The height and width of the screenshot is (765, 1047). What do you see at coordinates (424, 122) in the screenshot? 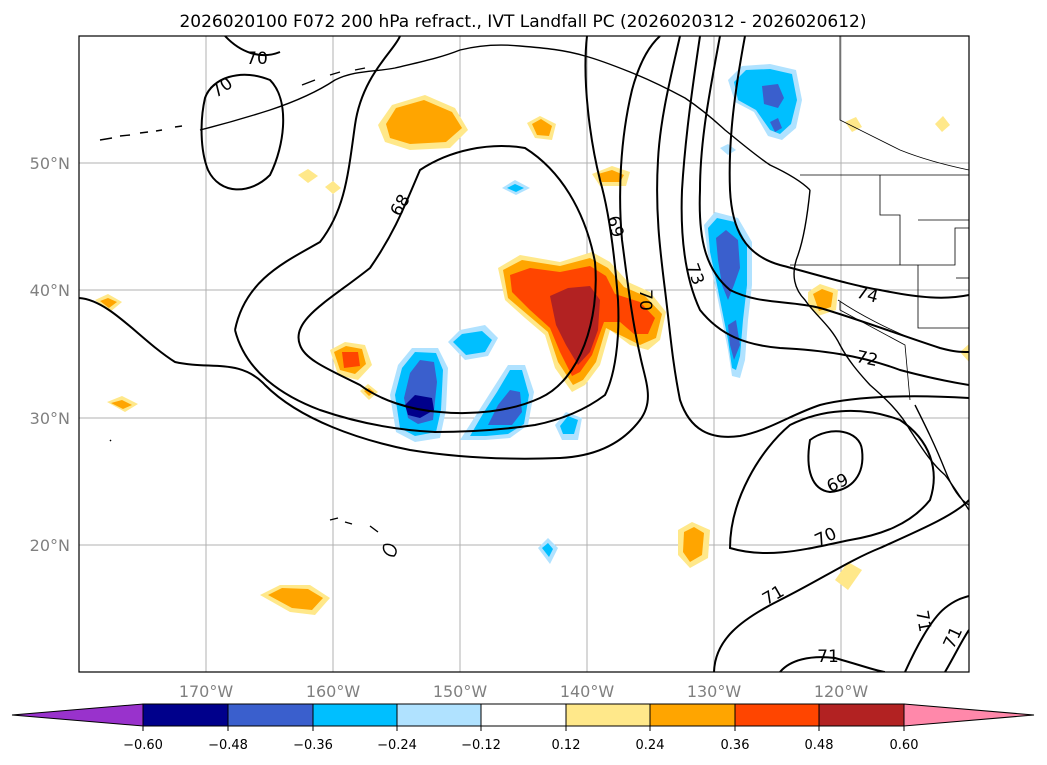
I see `anomaly-gulf-alaska-inner` at bounding box center [424, 122].